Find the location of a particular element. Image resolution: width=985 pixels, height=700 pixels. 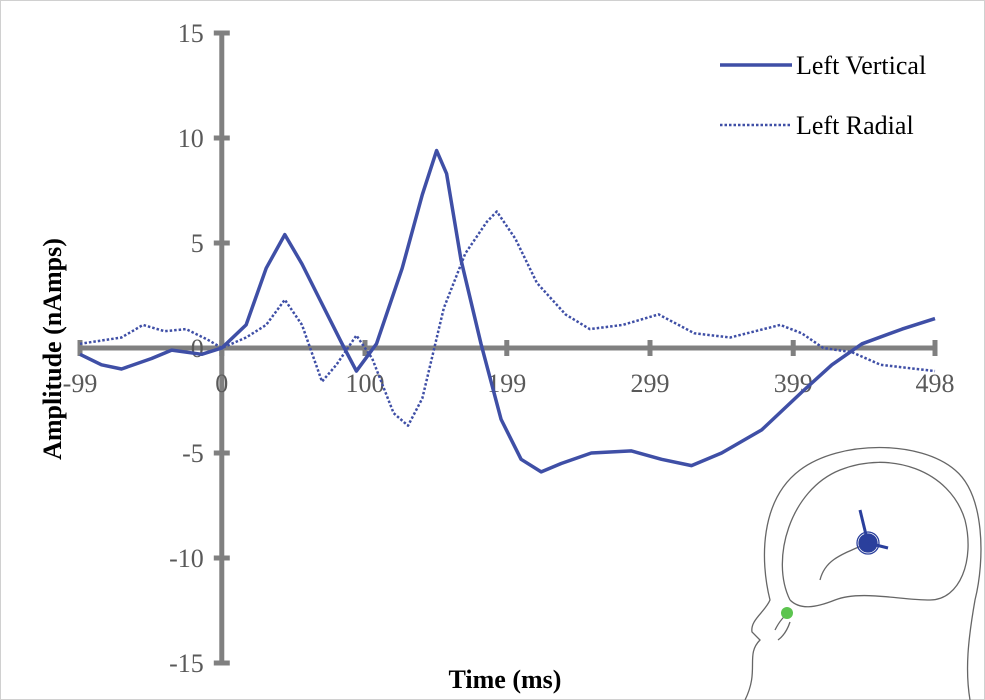

y-tick-label: 0 is located at coordinates (197, 348).